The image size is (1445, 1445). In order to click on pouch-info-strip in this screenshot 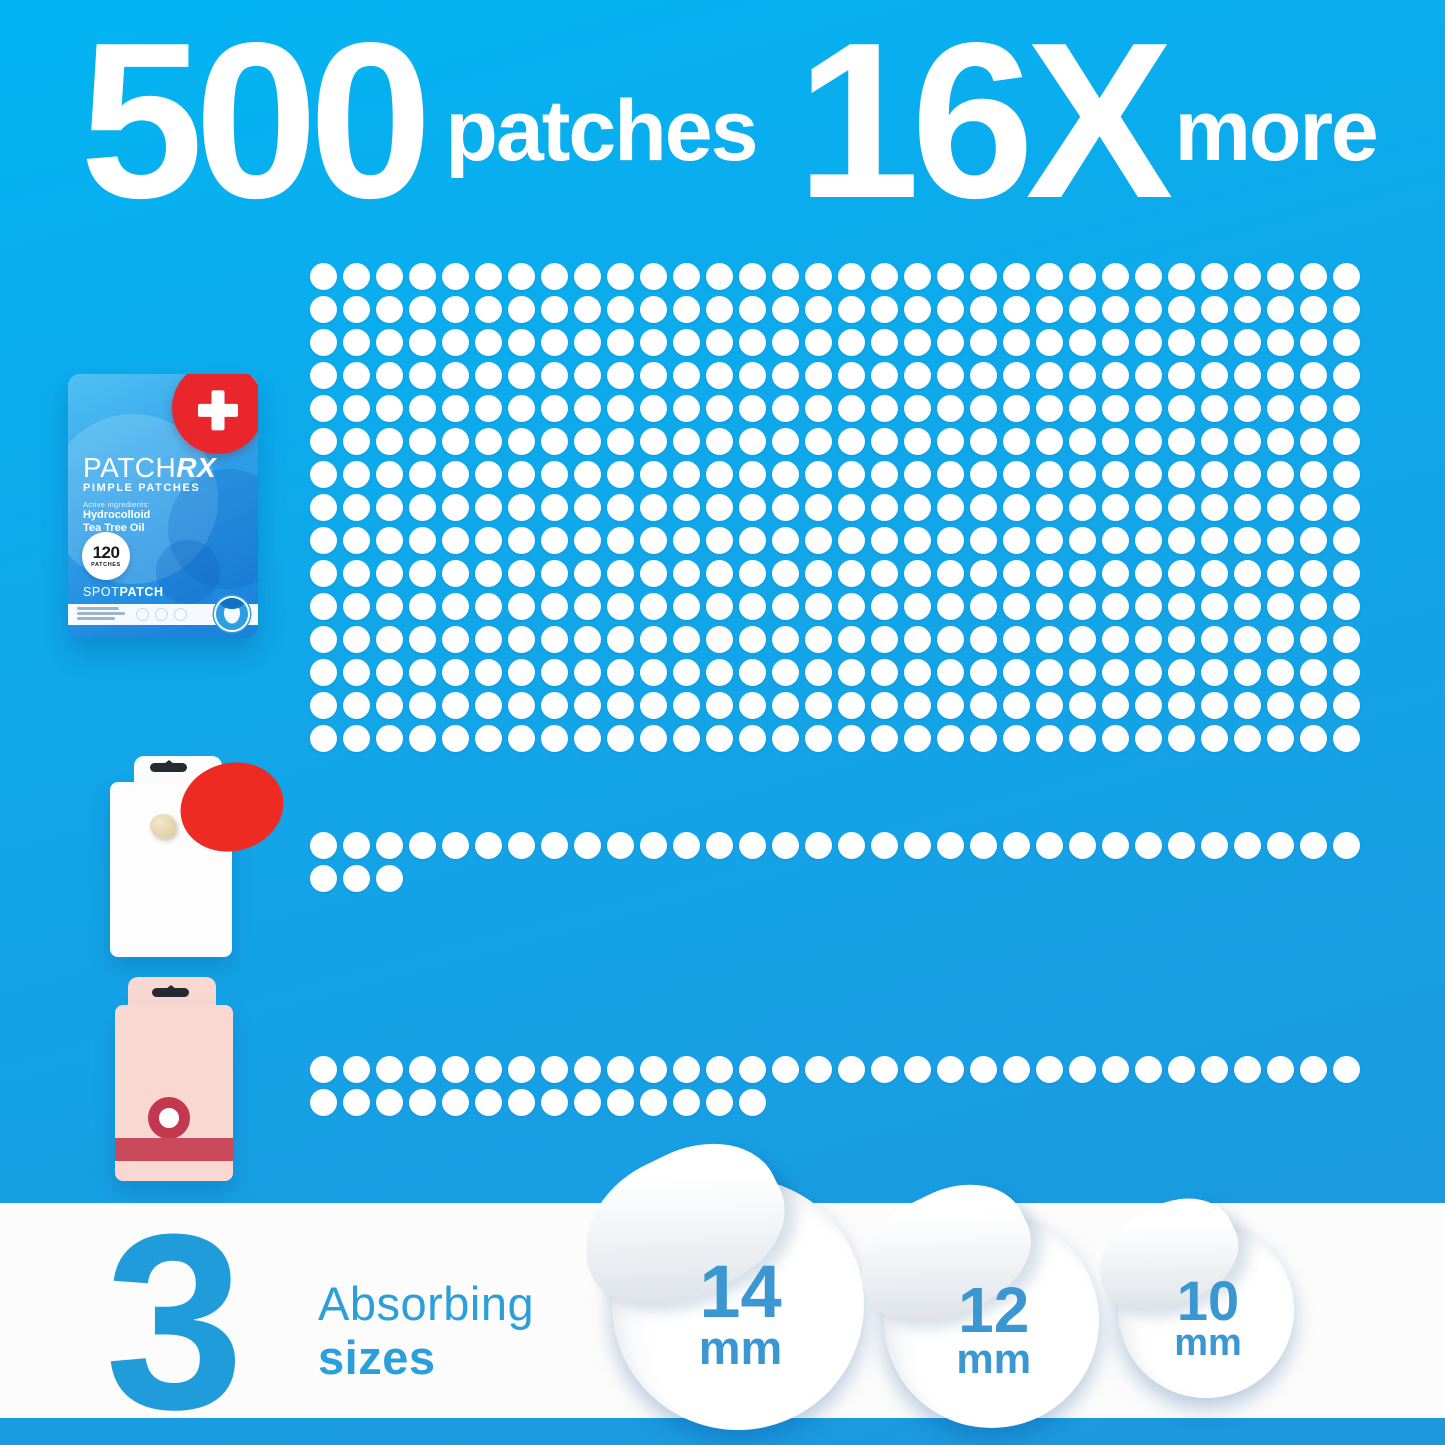, I will do `click(163, 614)`.